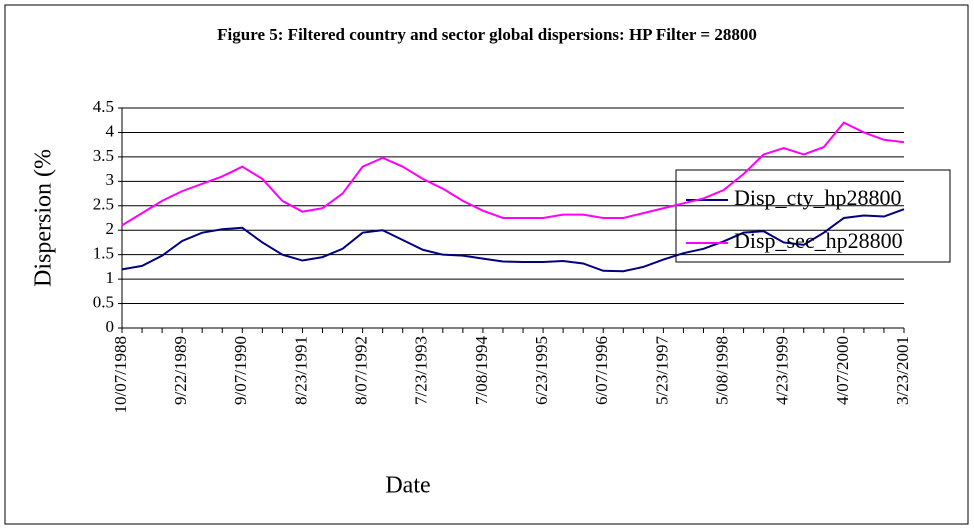 This screenshot has height=530, width=974. What do you see at coordinates (782, 370) in the screenshot?
I see `x-tick-label: 4/23/1999` at bounding box center [782, 370].